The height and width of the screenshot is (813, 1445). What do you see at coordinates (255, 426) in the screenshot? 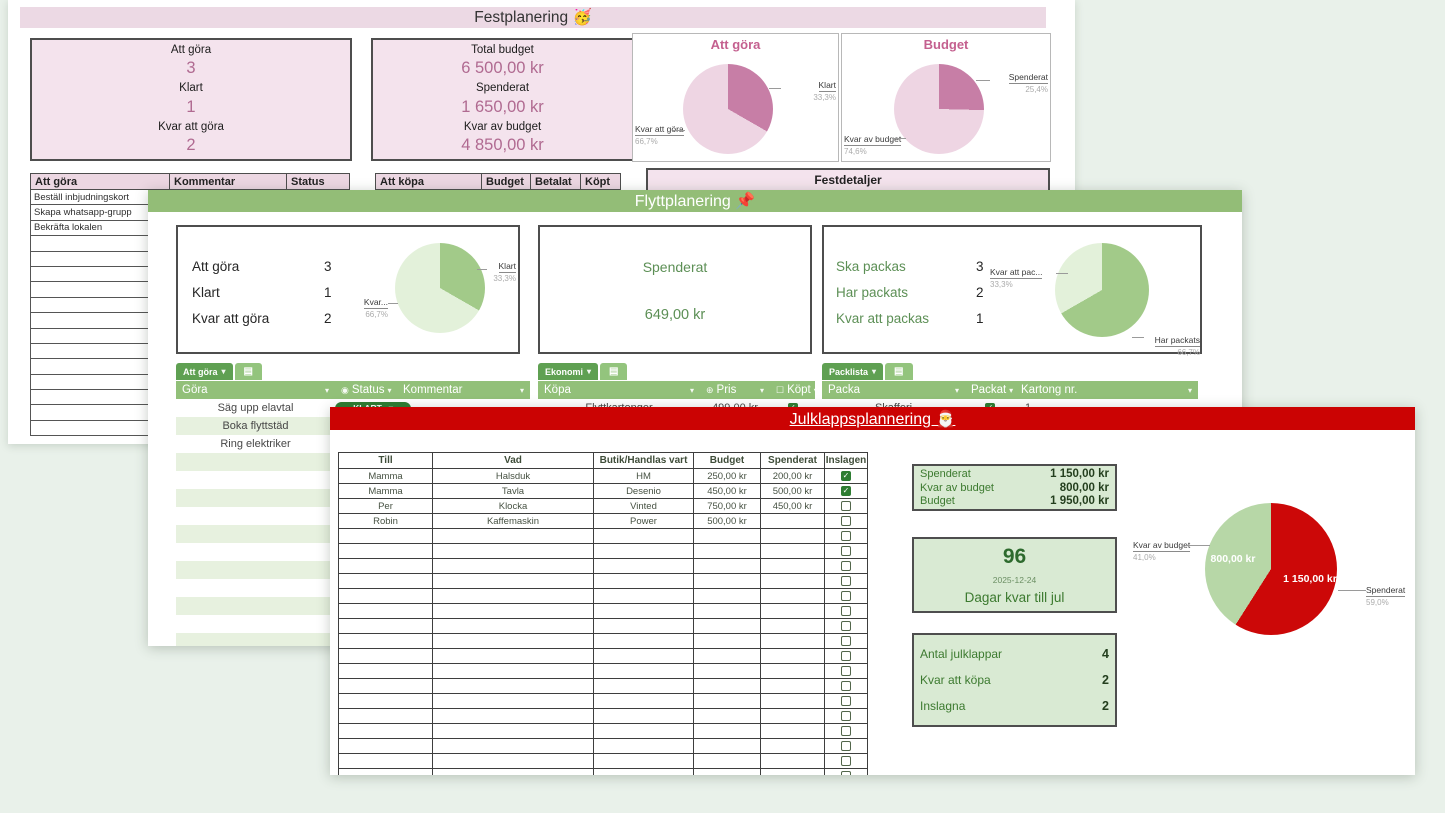
I see `cell: Boka flyttstäd` at bounding box center [255, 426].